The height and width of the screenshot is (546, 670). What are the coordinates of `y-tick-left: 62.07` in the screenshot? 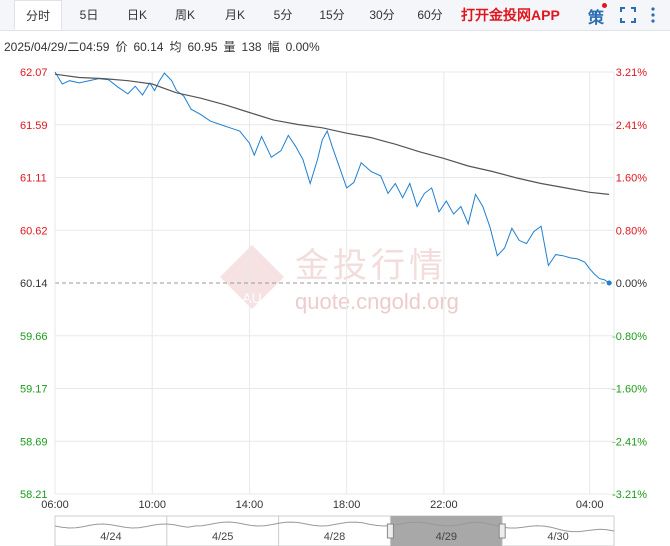 It's located at (34, 73).